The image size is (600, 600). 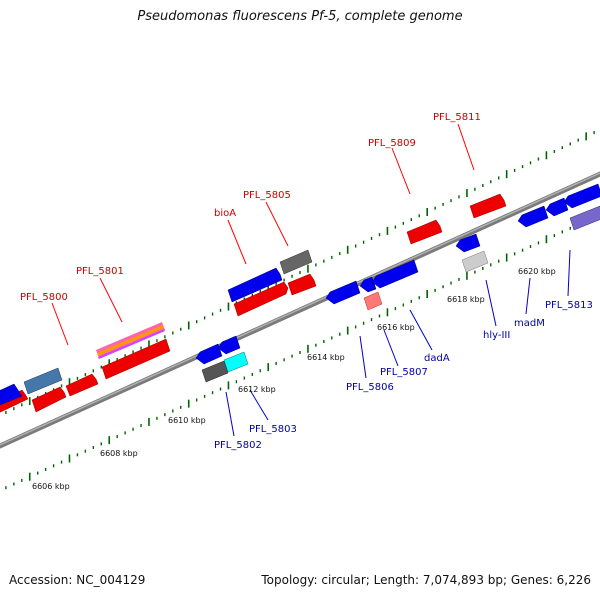 I want to click on scale-label: 6620 kbp, so click(x=537, y=271).